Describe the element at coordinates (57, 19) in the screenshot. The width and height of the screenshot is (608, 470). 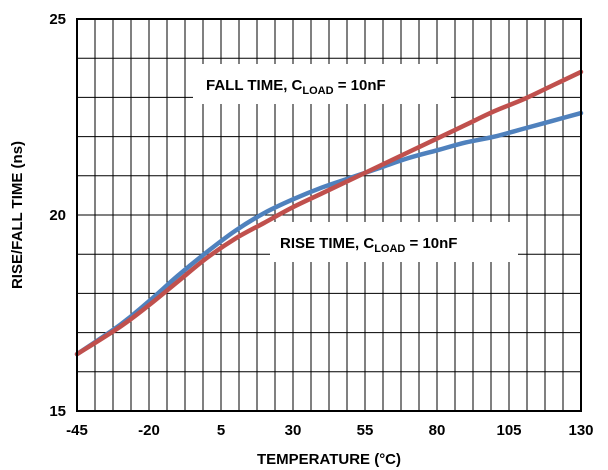
I see `y-tick-label: 25` at that location.